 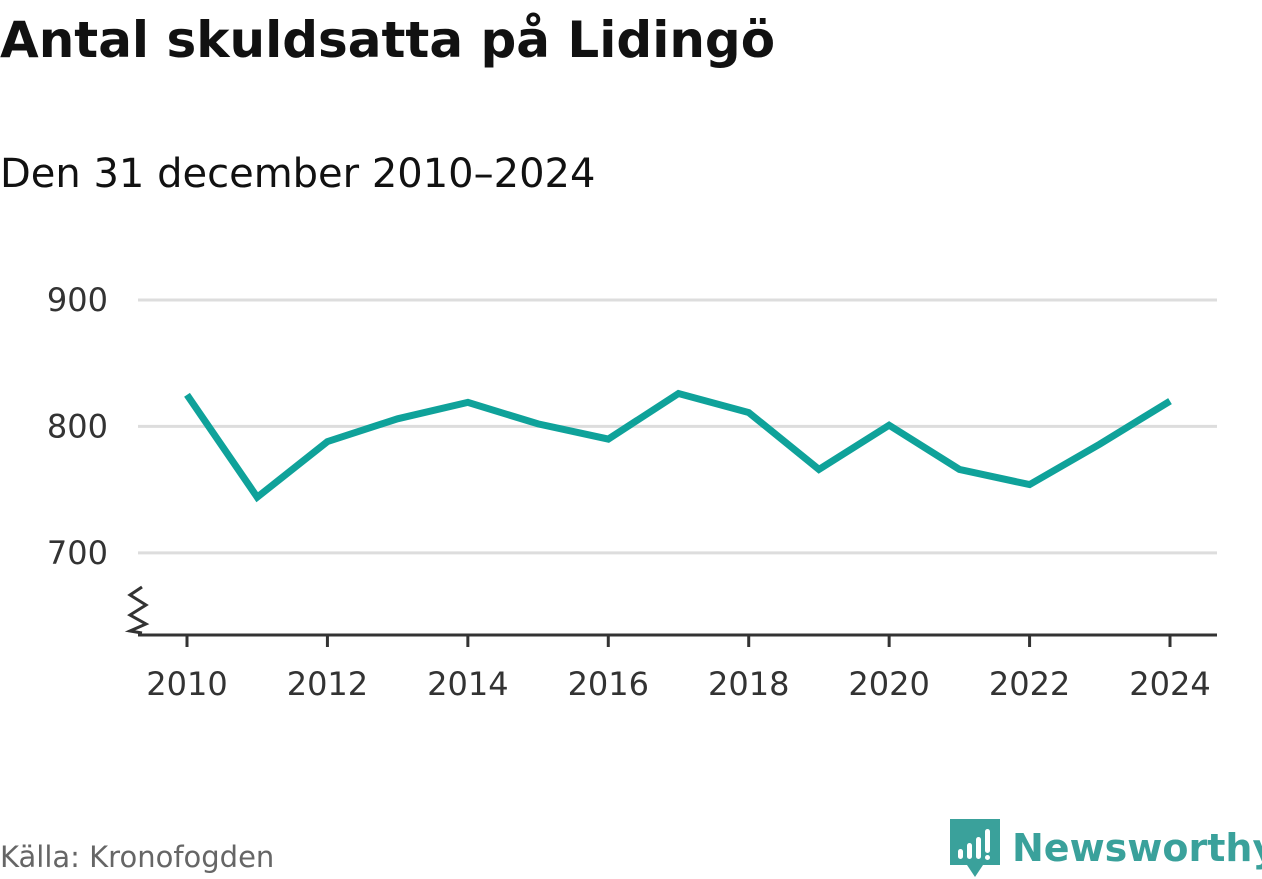 I want to click on y-axis-break-icon, so click(x=137, y=610).